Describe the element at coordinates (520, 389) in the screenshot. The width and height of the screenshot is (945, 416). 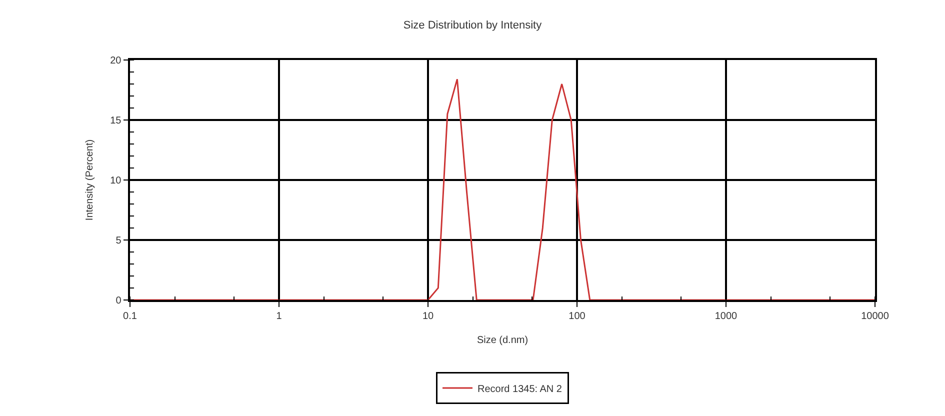
I see `legend-label: Record 1345: AN 2` at that location.